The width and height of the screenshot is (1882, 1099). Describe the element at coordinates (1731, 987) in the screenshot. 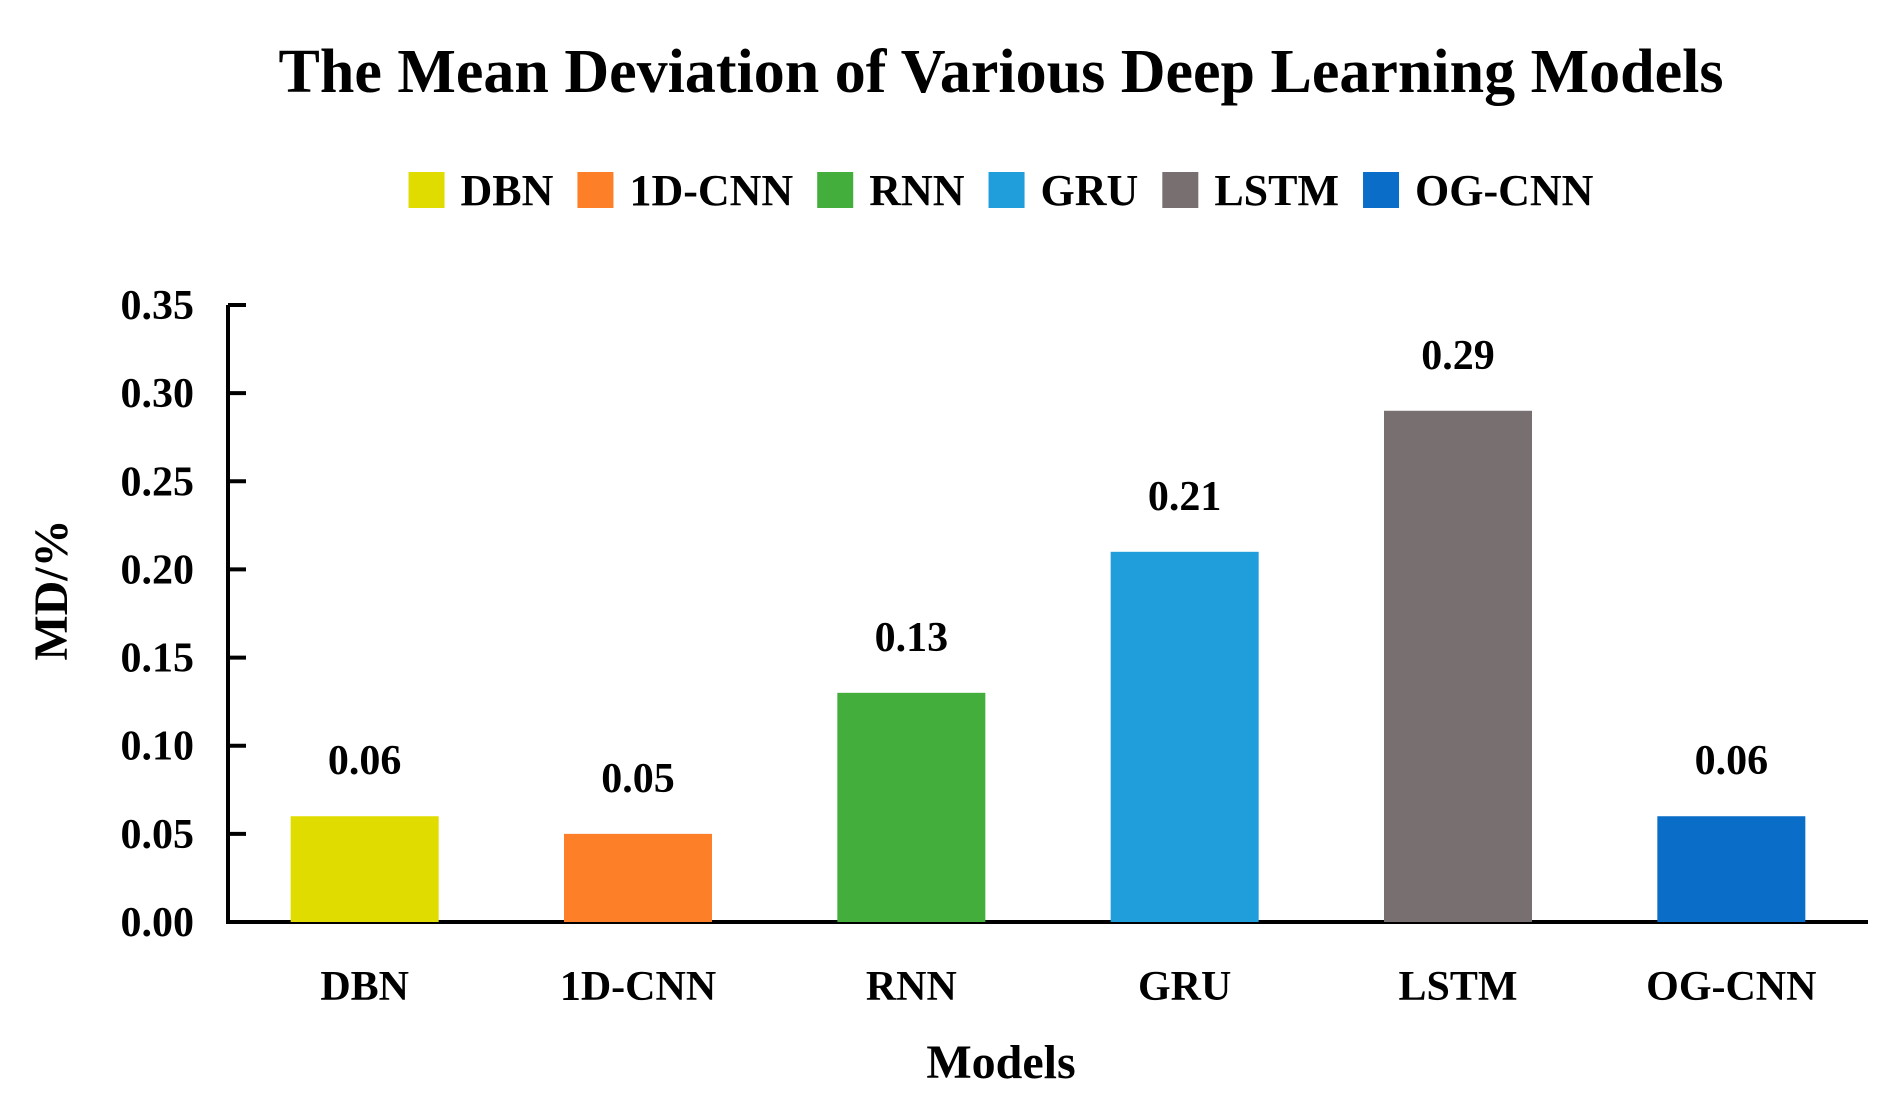

I see `x-category-label: OG-CNN` at that location.